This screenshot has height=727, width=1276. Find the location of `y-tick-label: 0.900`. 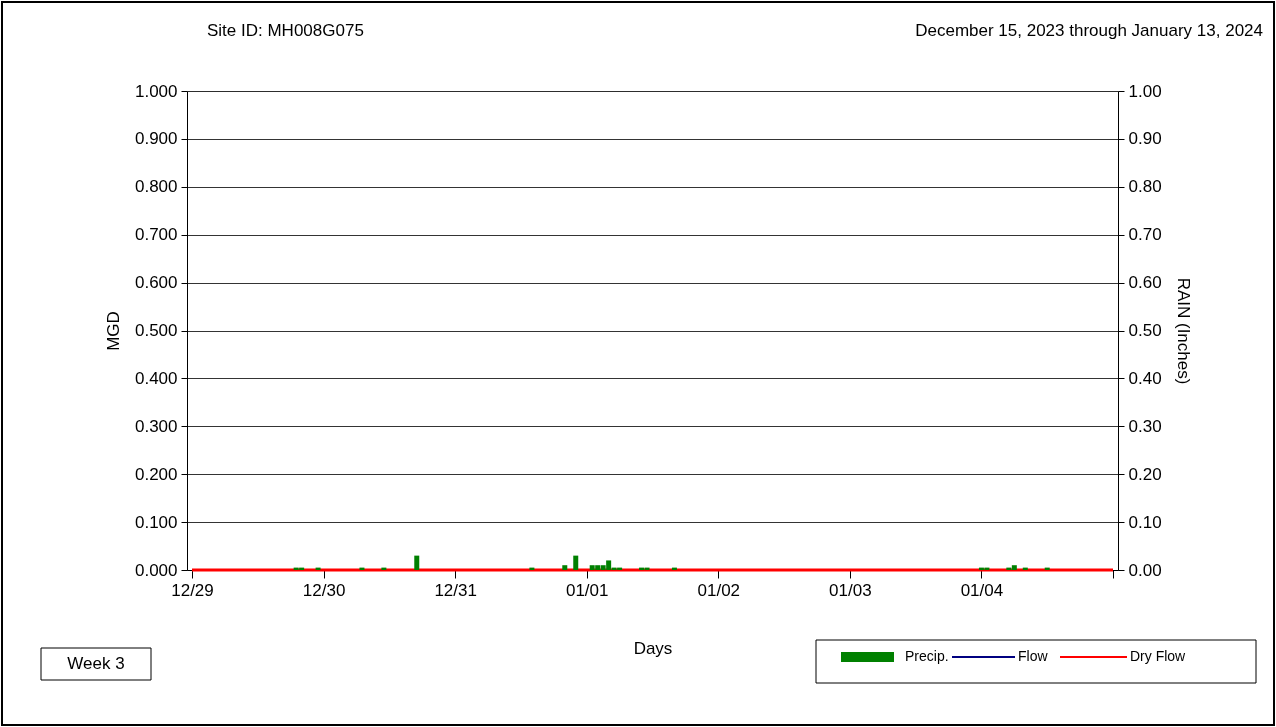

y-tick-label: 0.900 is located at coordinates (156, 139).